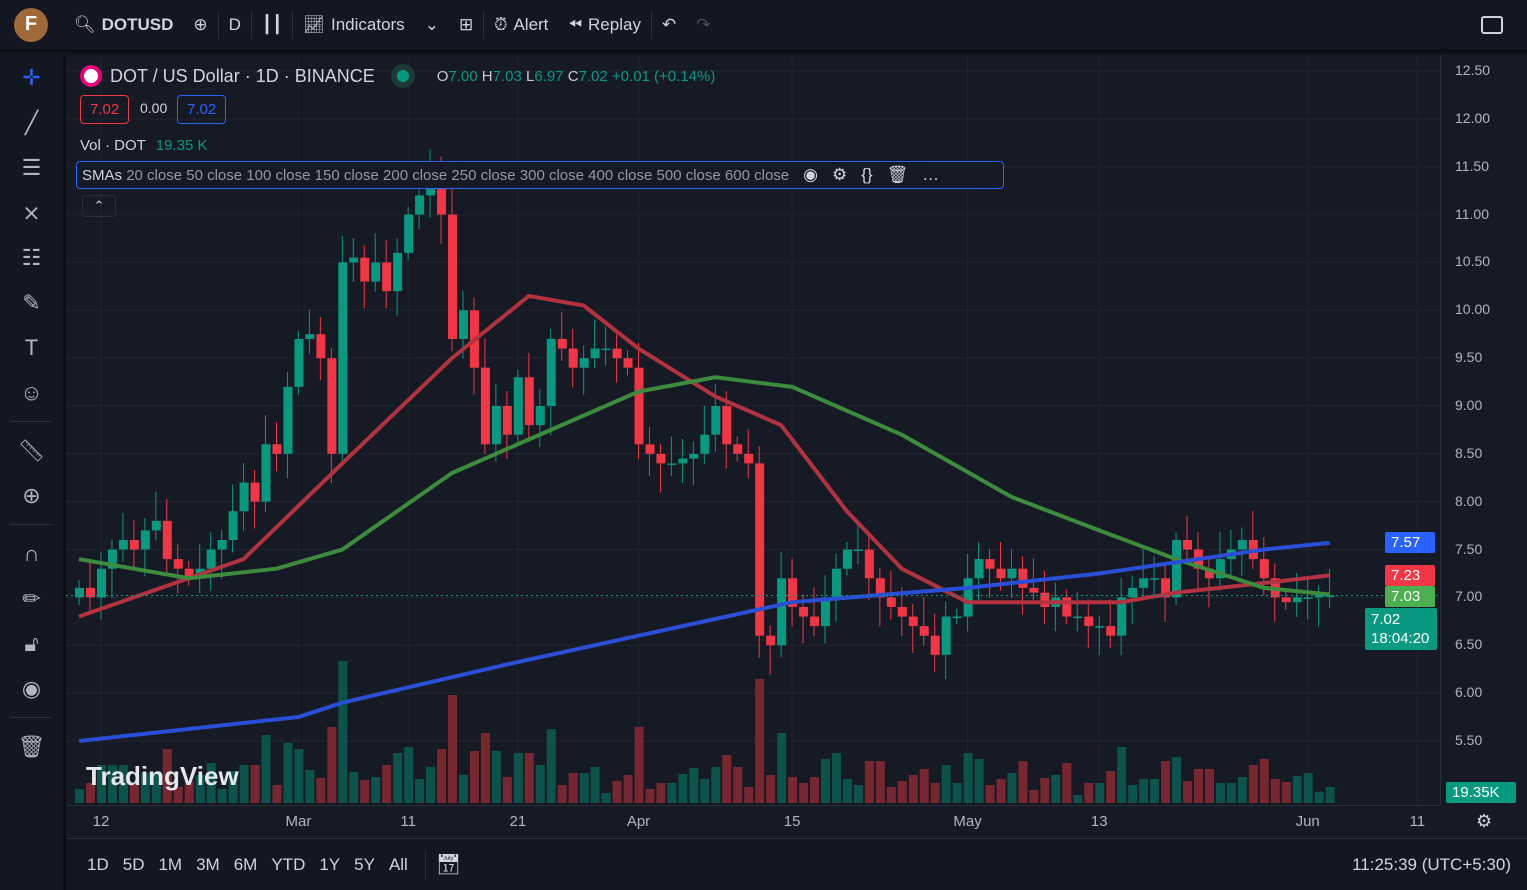 This screenshot has height=890, width=1527. I want to click on price-tick: 12.50, so click(1473, 70).